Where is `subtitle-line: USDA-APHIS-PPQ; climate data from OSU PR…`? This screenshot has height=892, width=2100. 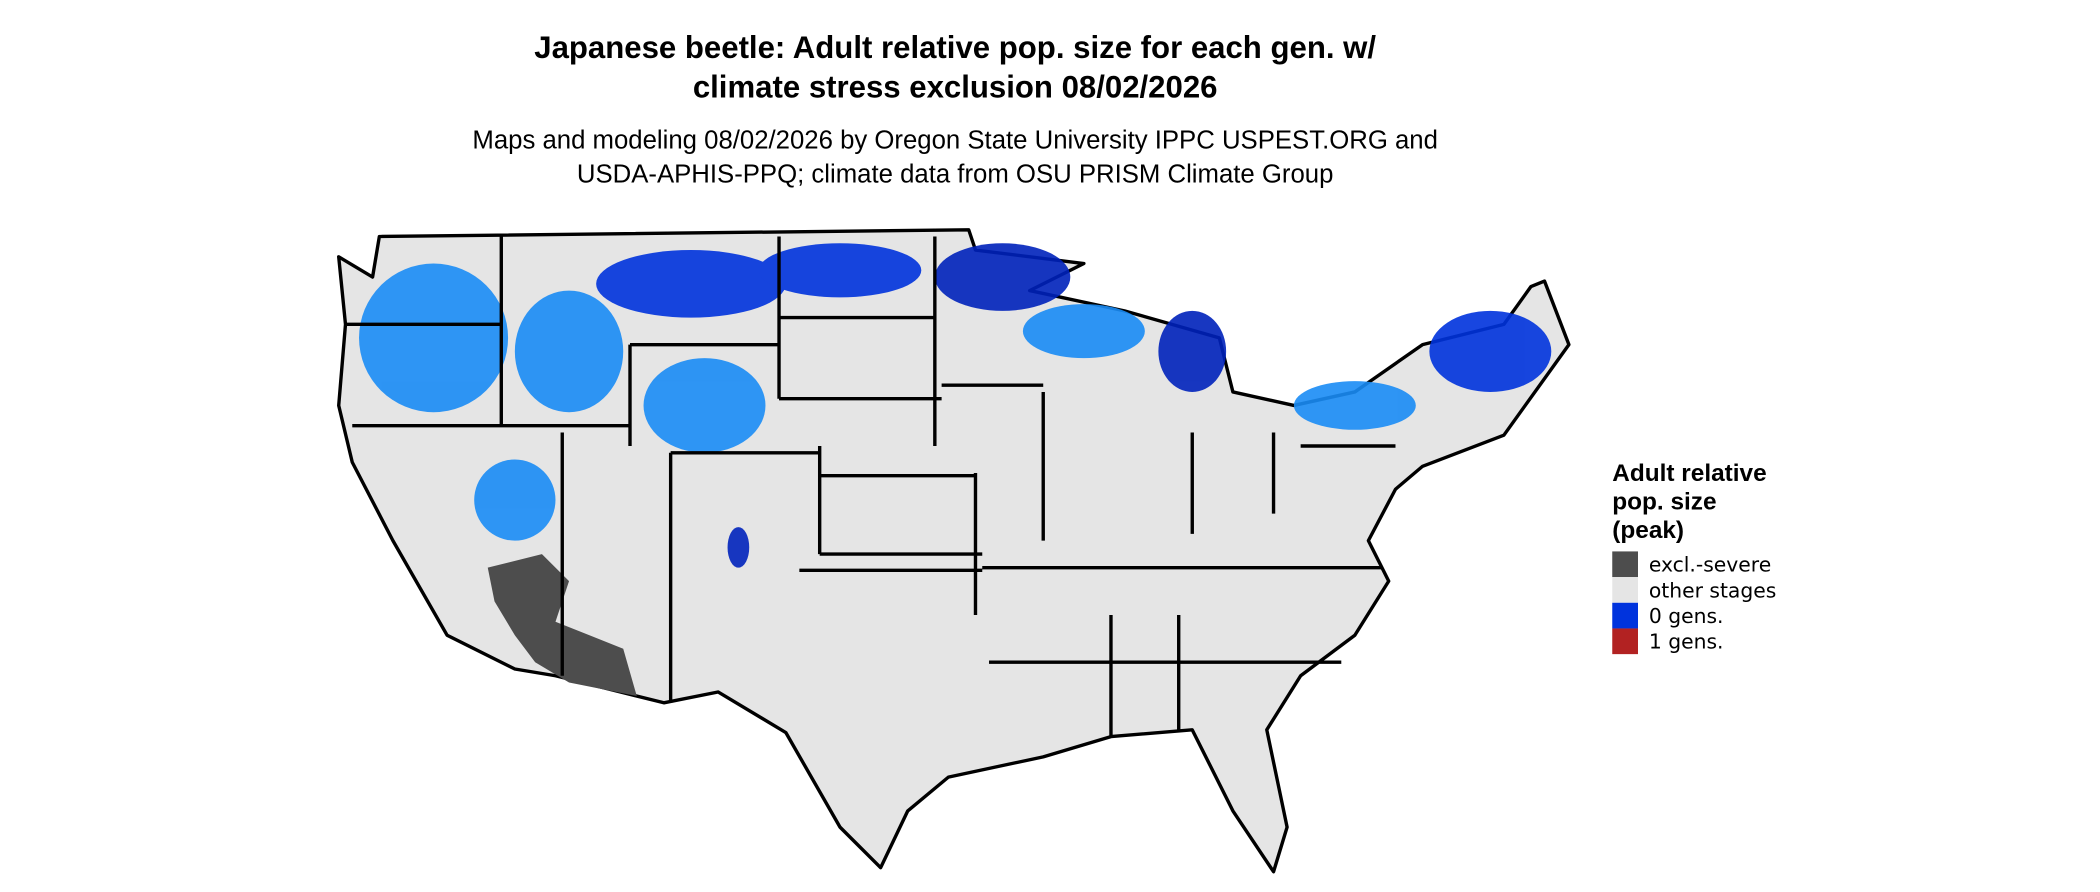
subtitle-line: USDA-APHIS-PPQ; climate data from OSU PR… is located at coordinates (955, 174).